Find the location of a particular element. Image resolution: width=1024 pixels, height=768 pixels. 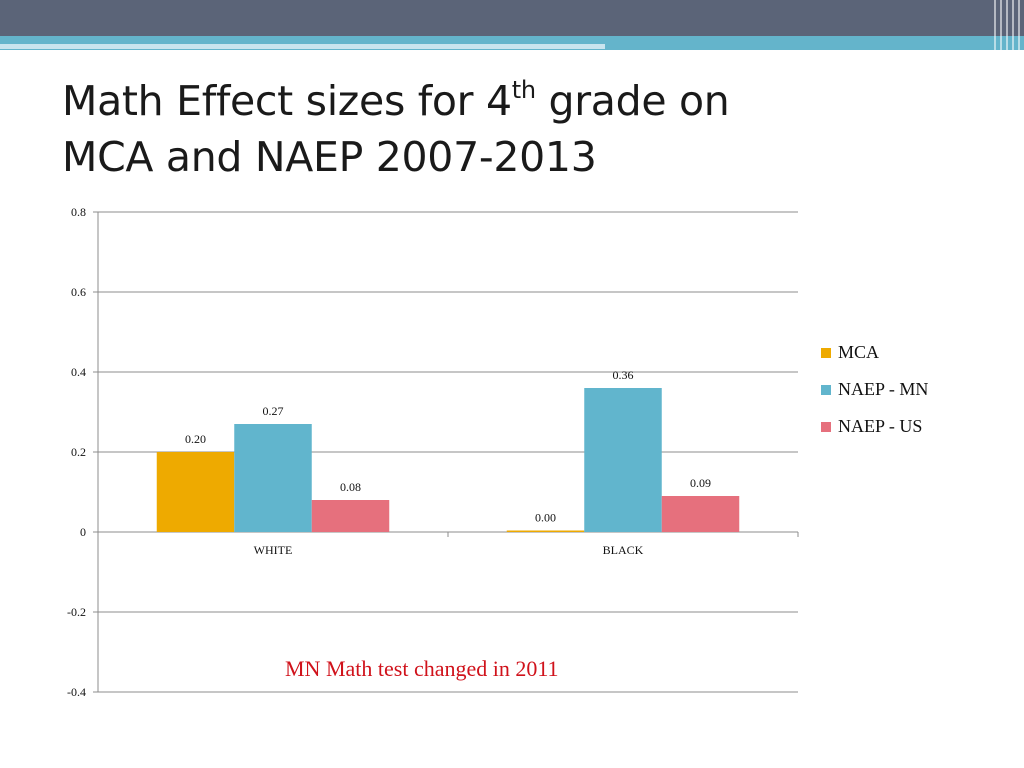

title-line-2: MCA and NAEP 2007-2013 is located at coordinates (329, 157).